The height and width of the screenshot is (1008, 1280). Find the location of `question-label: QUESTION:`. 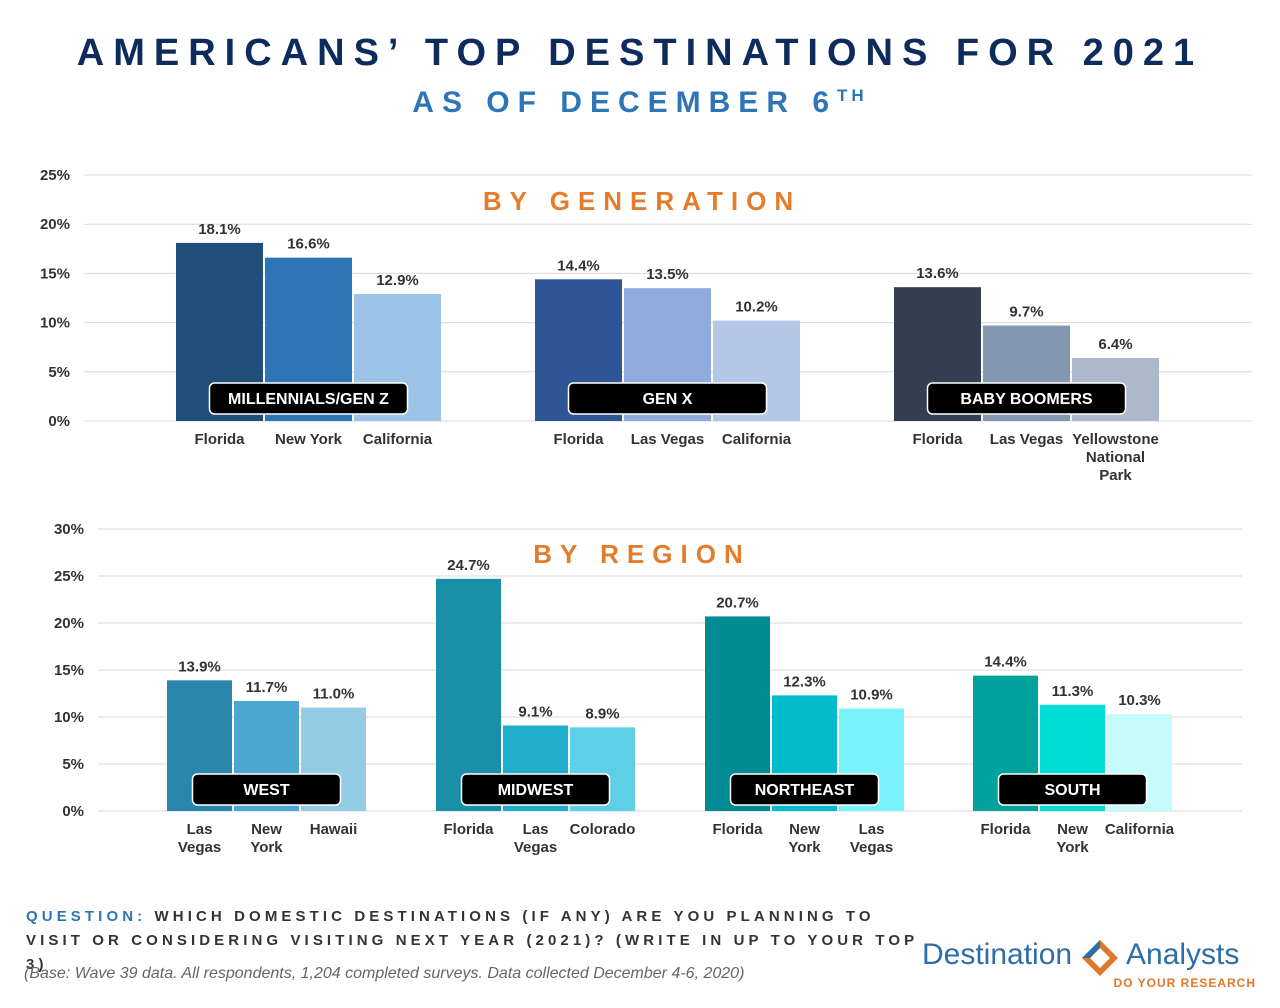

question-label: QUESTION: is located at coordinates (86, 916).